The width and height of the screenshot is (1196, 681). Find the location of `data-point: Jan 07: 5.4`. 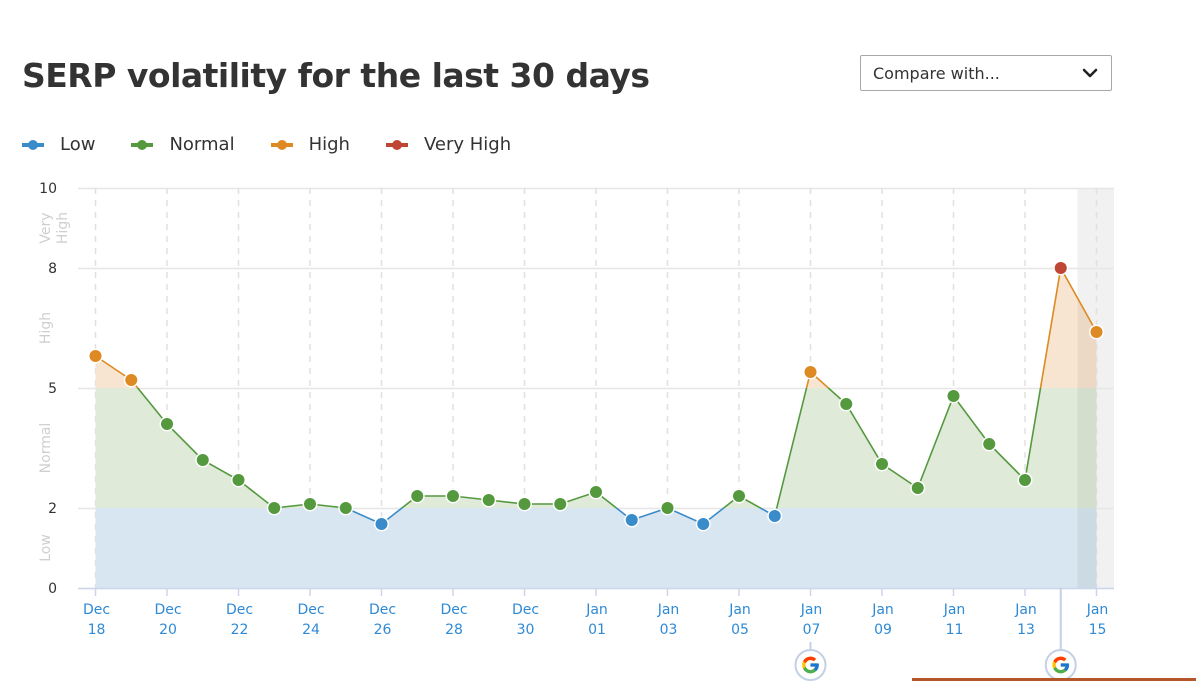

data-point: Jan 07: 5.4 is located at coordinates (810, 372).